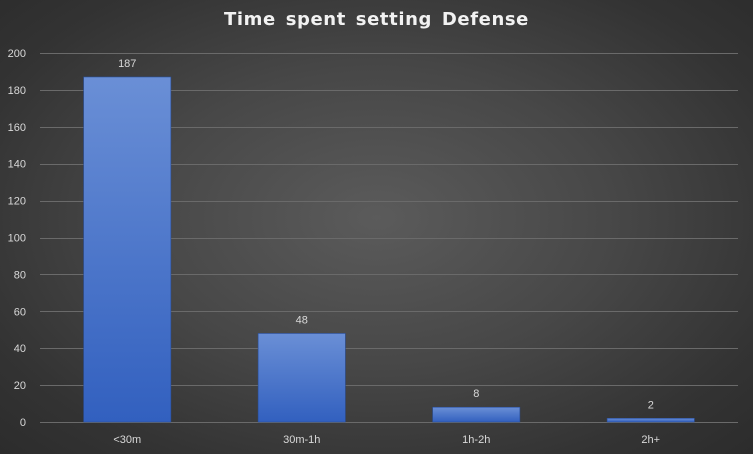 Image resolution: width=753 pixels, height=454 pixels. I want to click on x-tick-label: 1h-2h, so click(476, 440).